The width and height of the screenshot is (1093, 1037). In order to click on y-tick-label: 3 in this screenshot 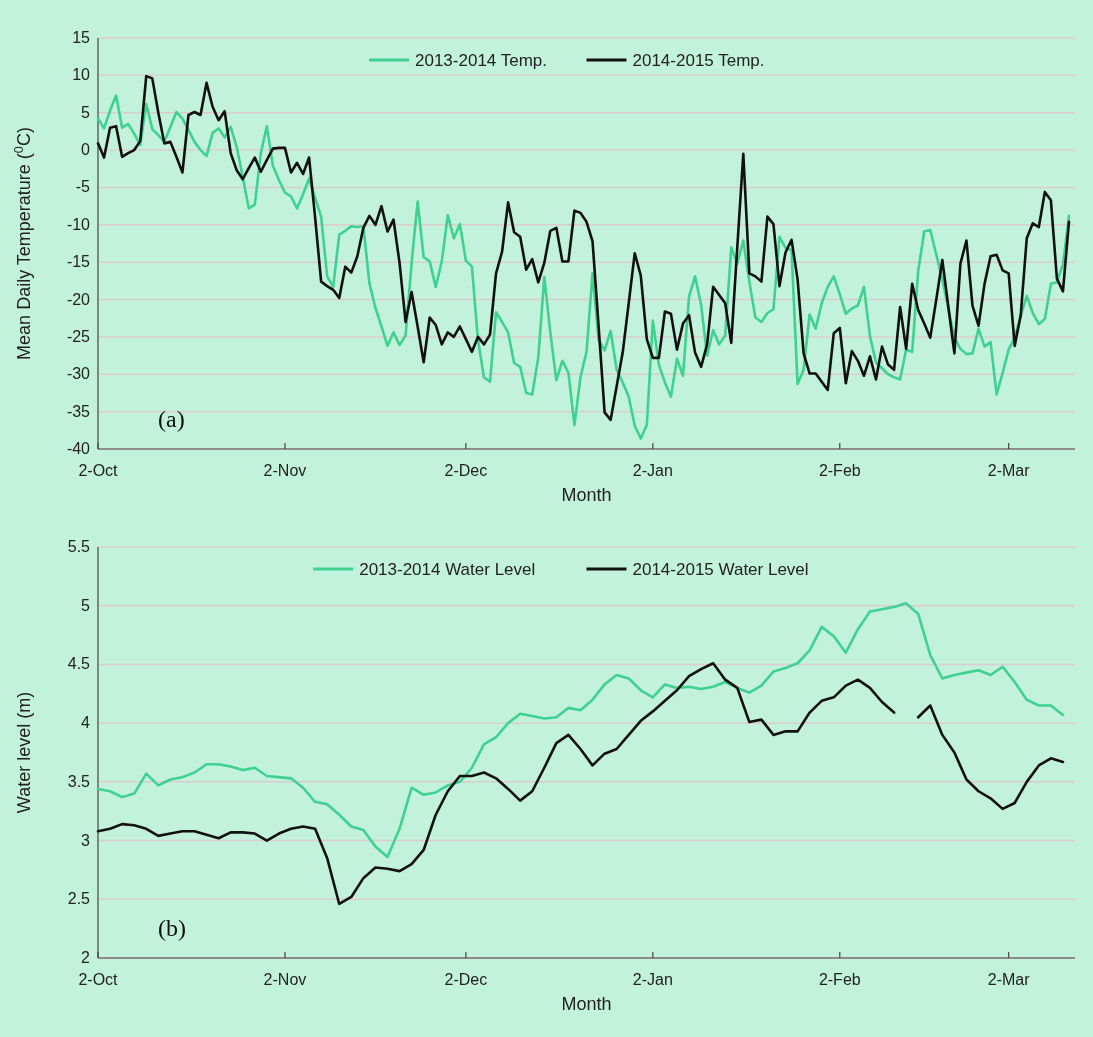, I will do `click(86, 840)`.